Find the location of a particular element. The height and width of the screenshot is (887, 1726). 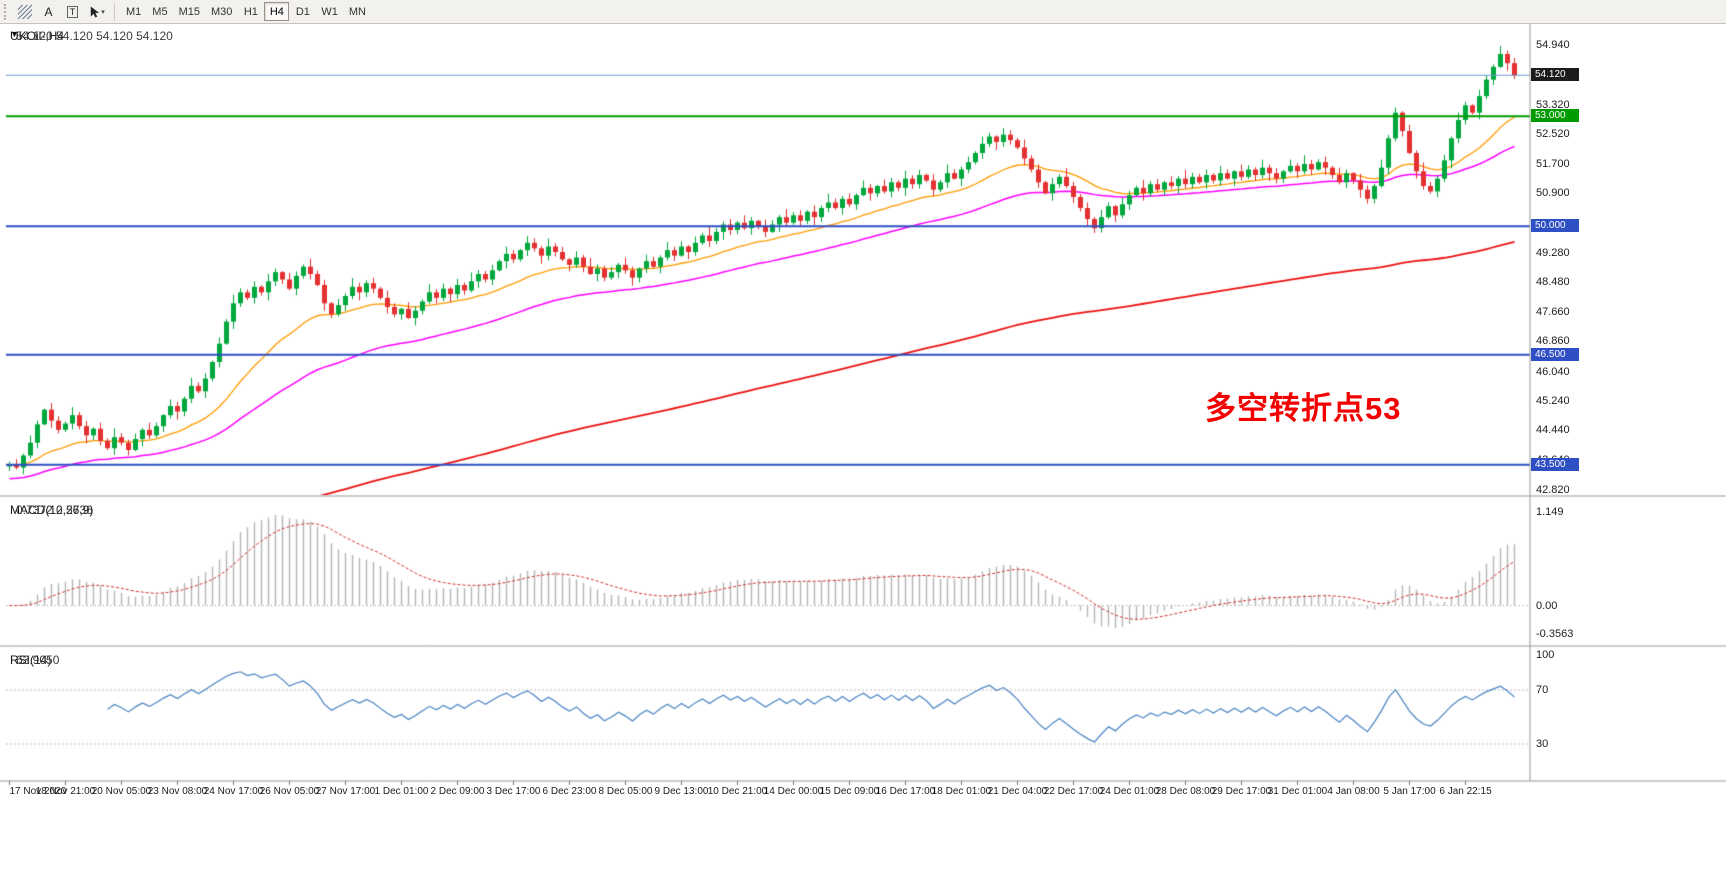

hatch-icon-svg is located at coordinates (24, 11).